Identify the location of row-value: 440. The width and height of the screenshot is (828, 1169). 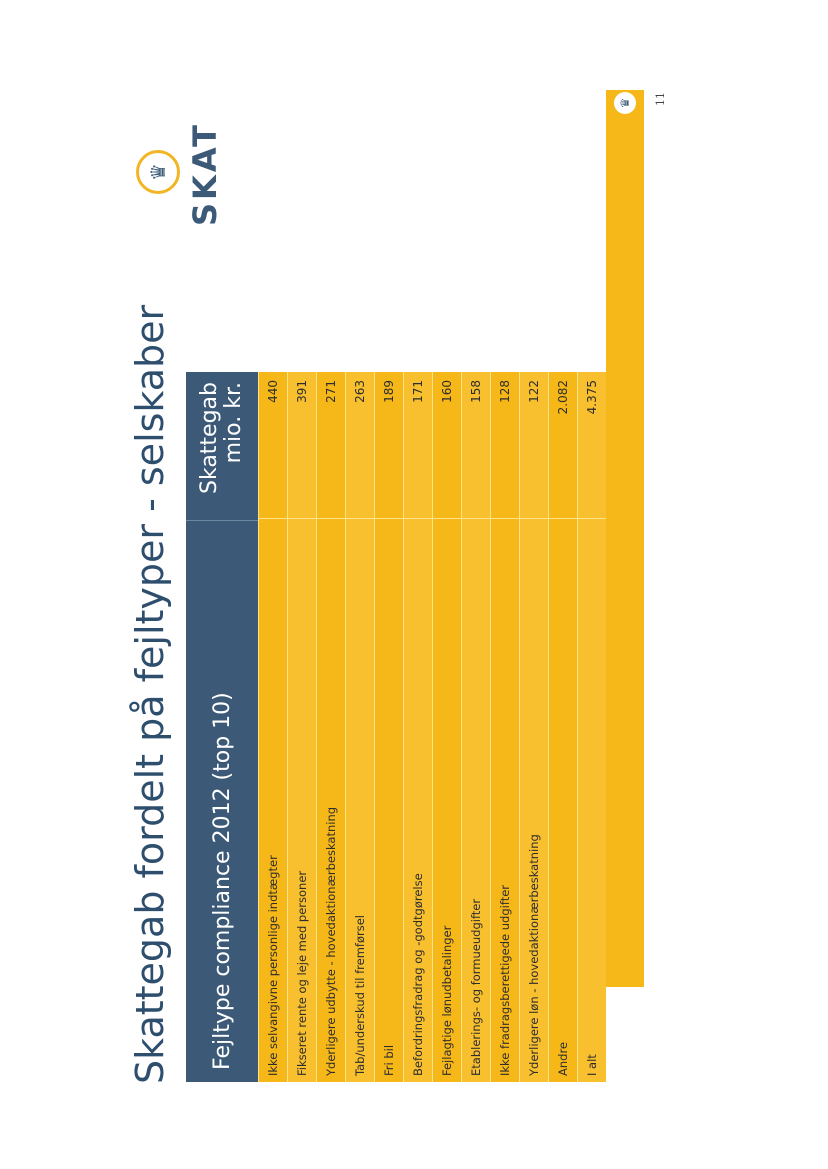
(273, 445).